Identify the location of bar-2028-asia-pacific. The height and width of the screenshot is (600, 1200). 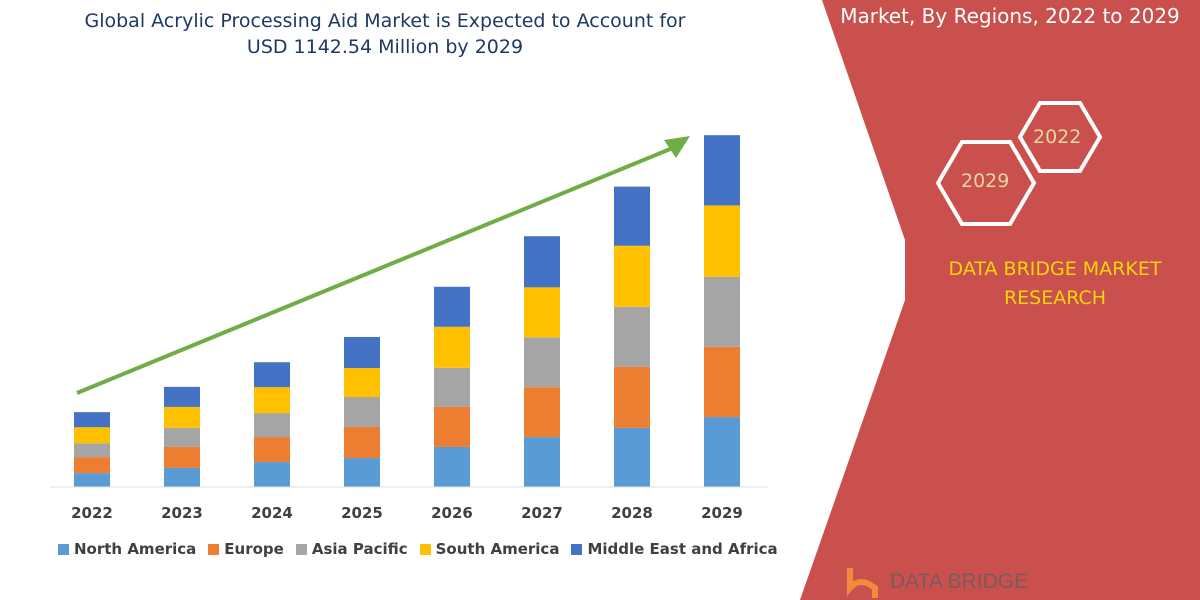
(632, 336).